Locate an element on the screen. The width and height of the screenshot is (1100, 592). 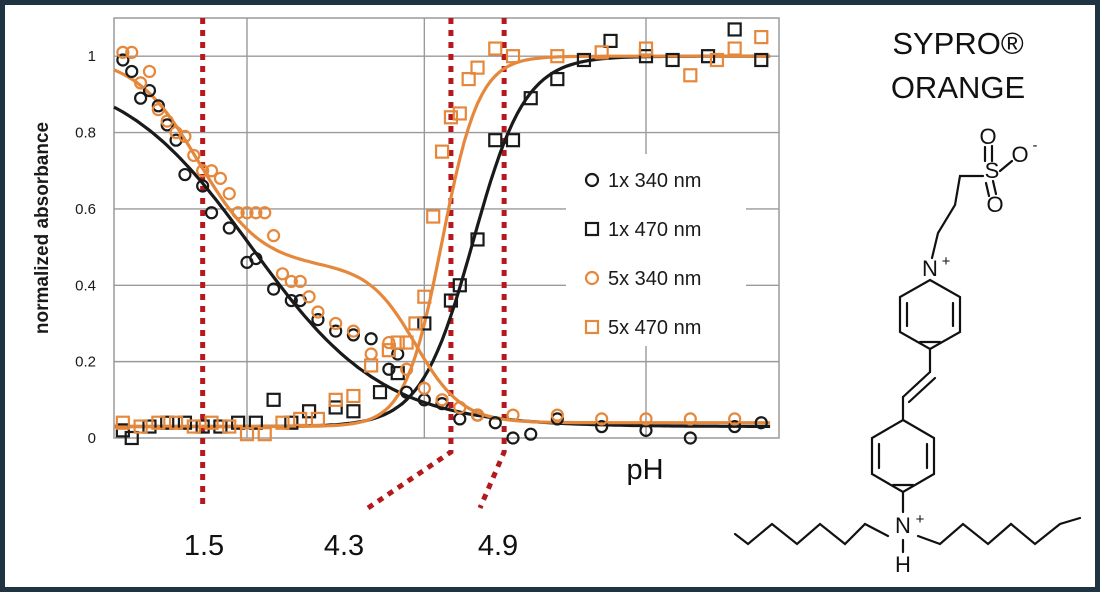
s-o-bottom-bond-double is located at coordinates (987, 189).